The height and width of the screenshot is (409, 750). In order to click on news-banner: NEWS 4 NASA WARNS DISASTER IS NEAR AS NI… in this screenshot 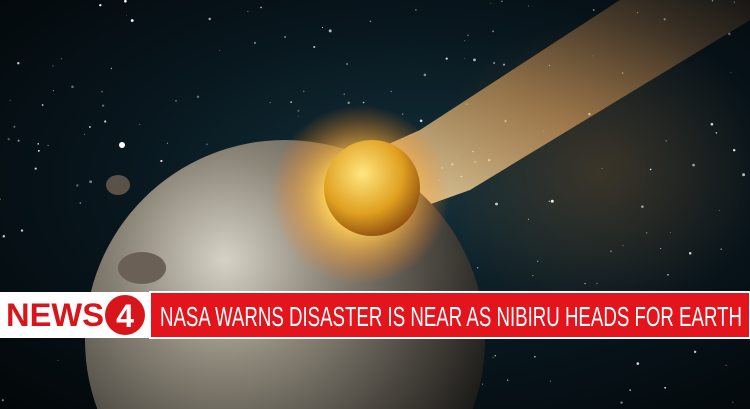, I will do `click(375, 315)`.